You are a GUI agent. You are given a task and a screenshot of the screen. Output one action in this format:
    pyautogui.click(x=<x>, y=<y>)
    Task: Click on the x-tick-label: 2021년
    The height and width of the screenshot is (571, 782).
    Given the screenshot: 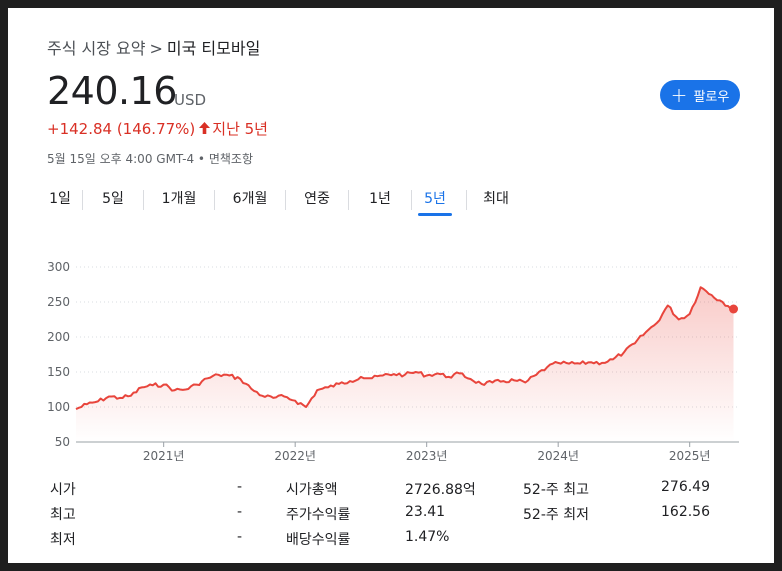 What is the action you would take?
    pyautogui.click(x=164, y=456)
    